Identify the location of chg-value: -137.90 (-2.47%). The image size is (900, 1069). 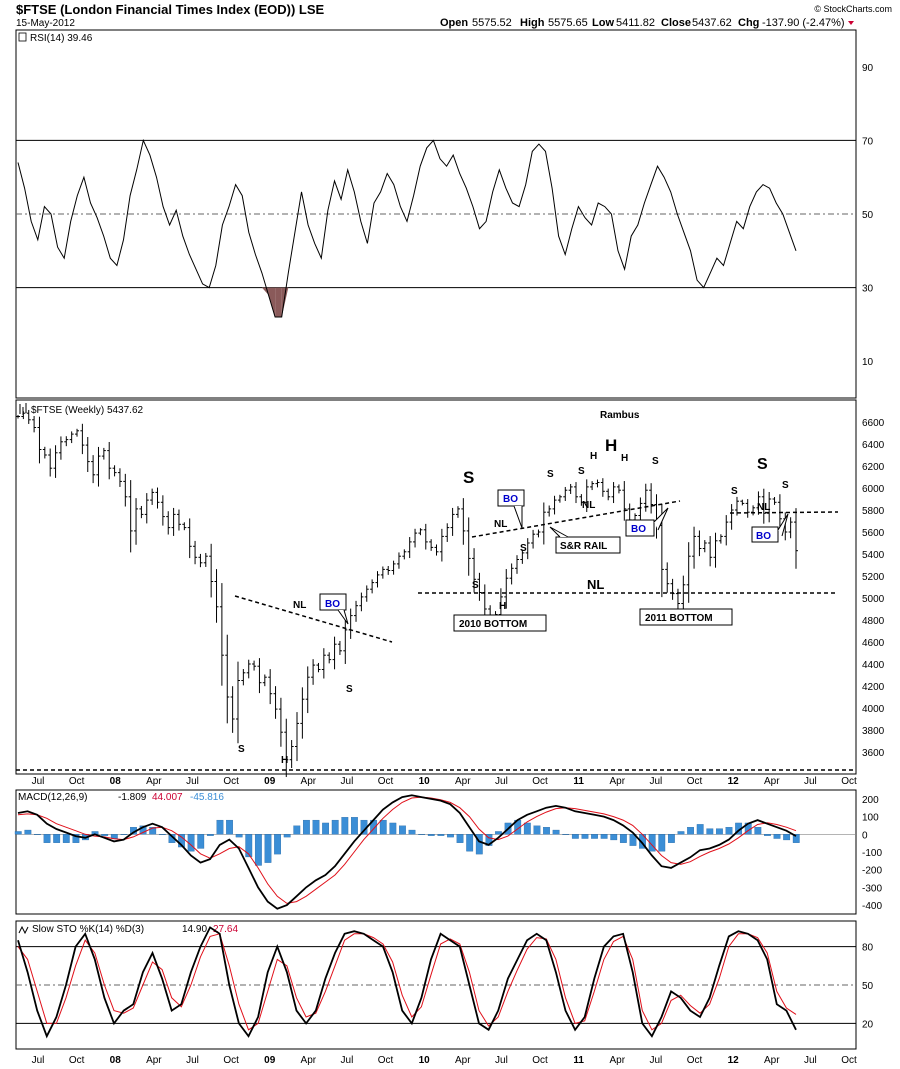
(803, 23).